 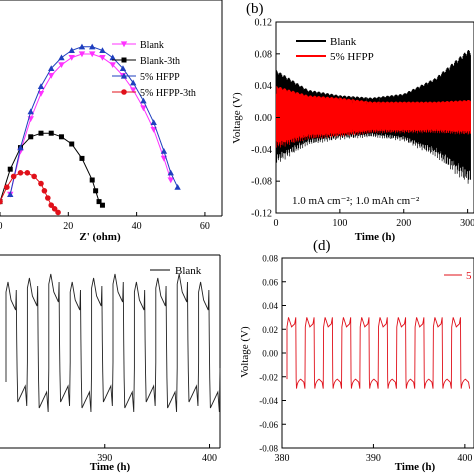 I want to click on panel-a-xtick-label: 60, so click(x=205, y=226).